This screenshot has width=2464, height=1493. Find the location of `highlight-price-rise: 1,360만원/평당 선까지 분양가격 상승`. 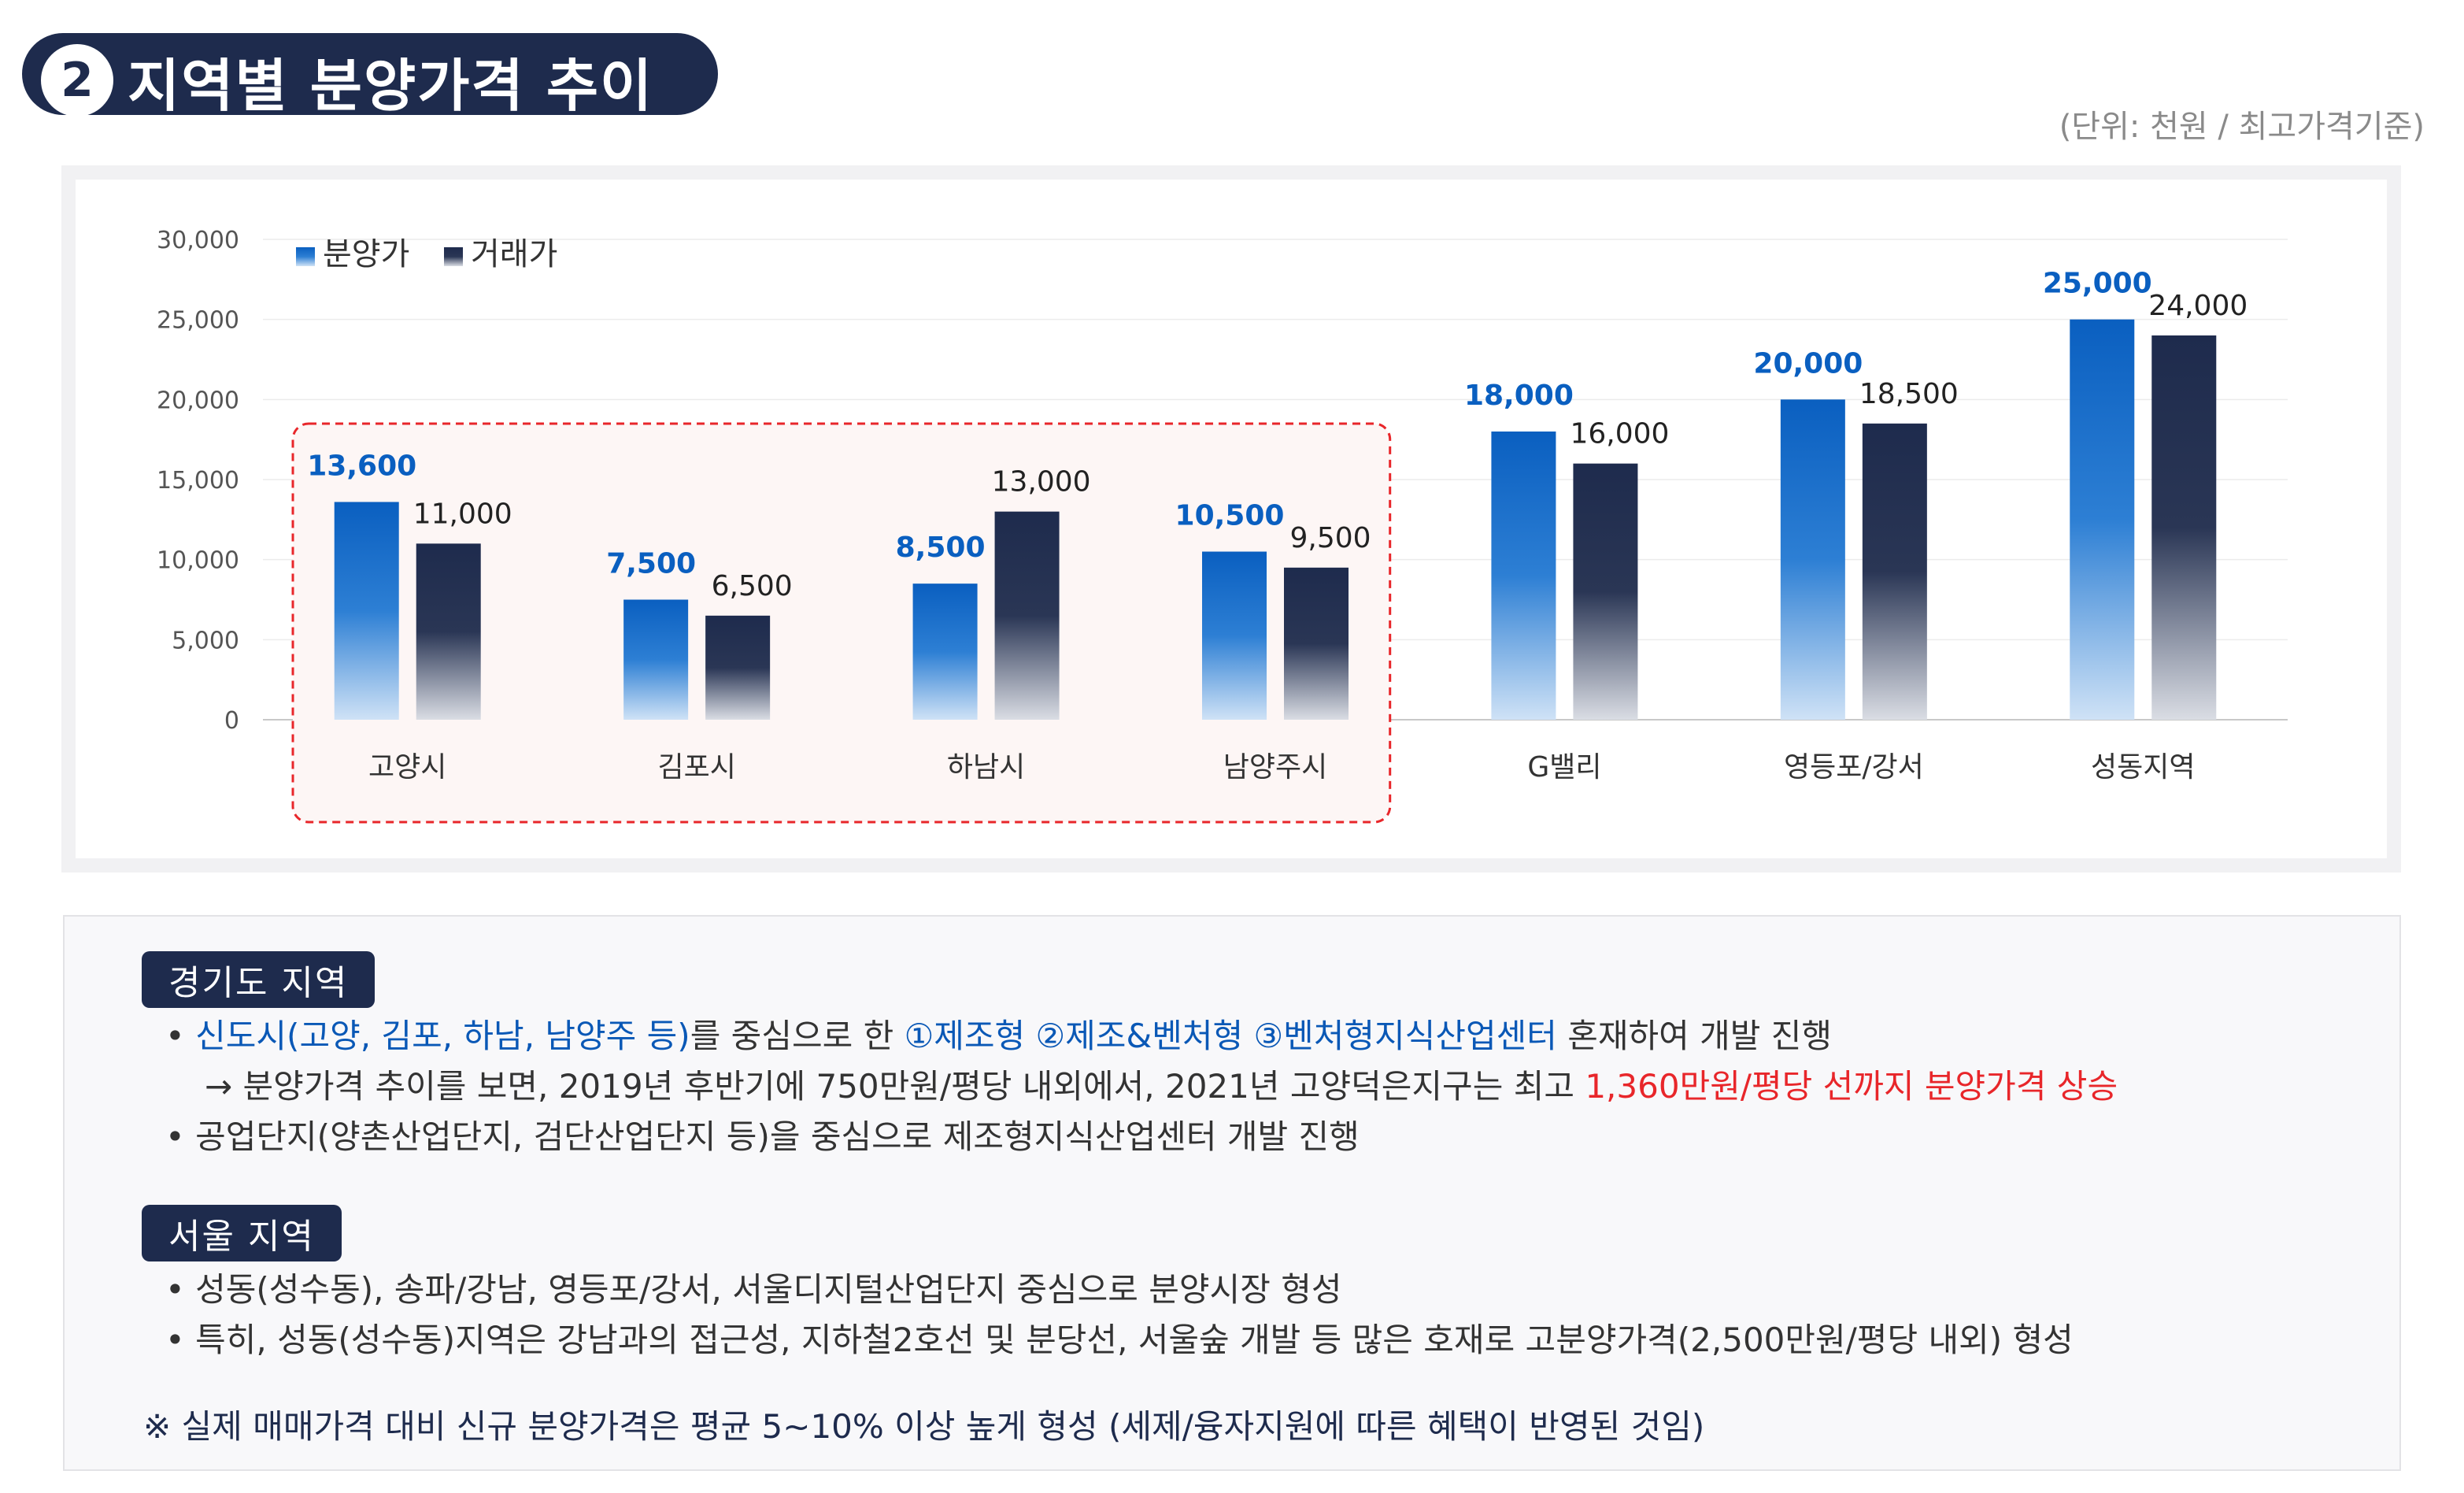

highlight-price-rise: 1,360만원/평당 선까지 분양가격 상승 is located at coordinates (1852, 1086).